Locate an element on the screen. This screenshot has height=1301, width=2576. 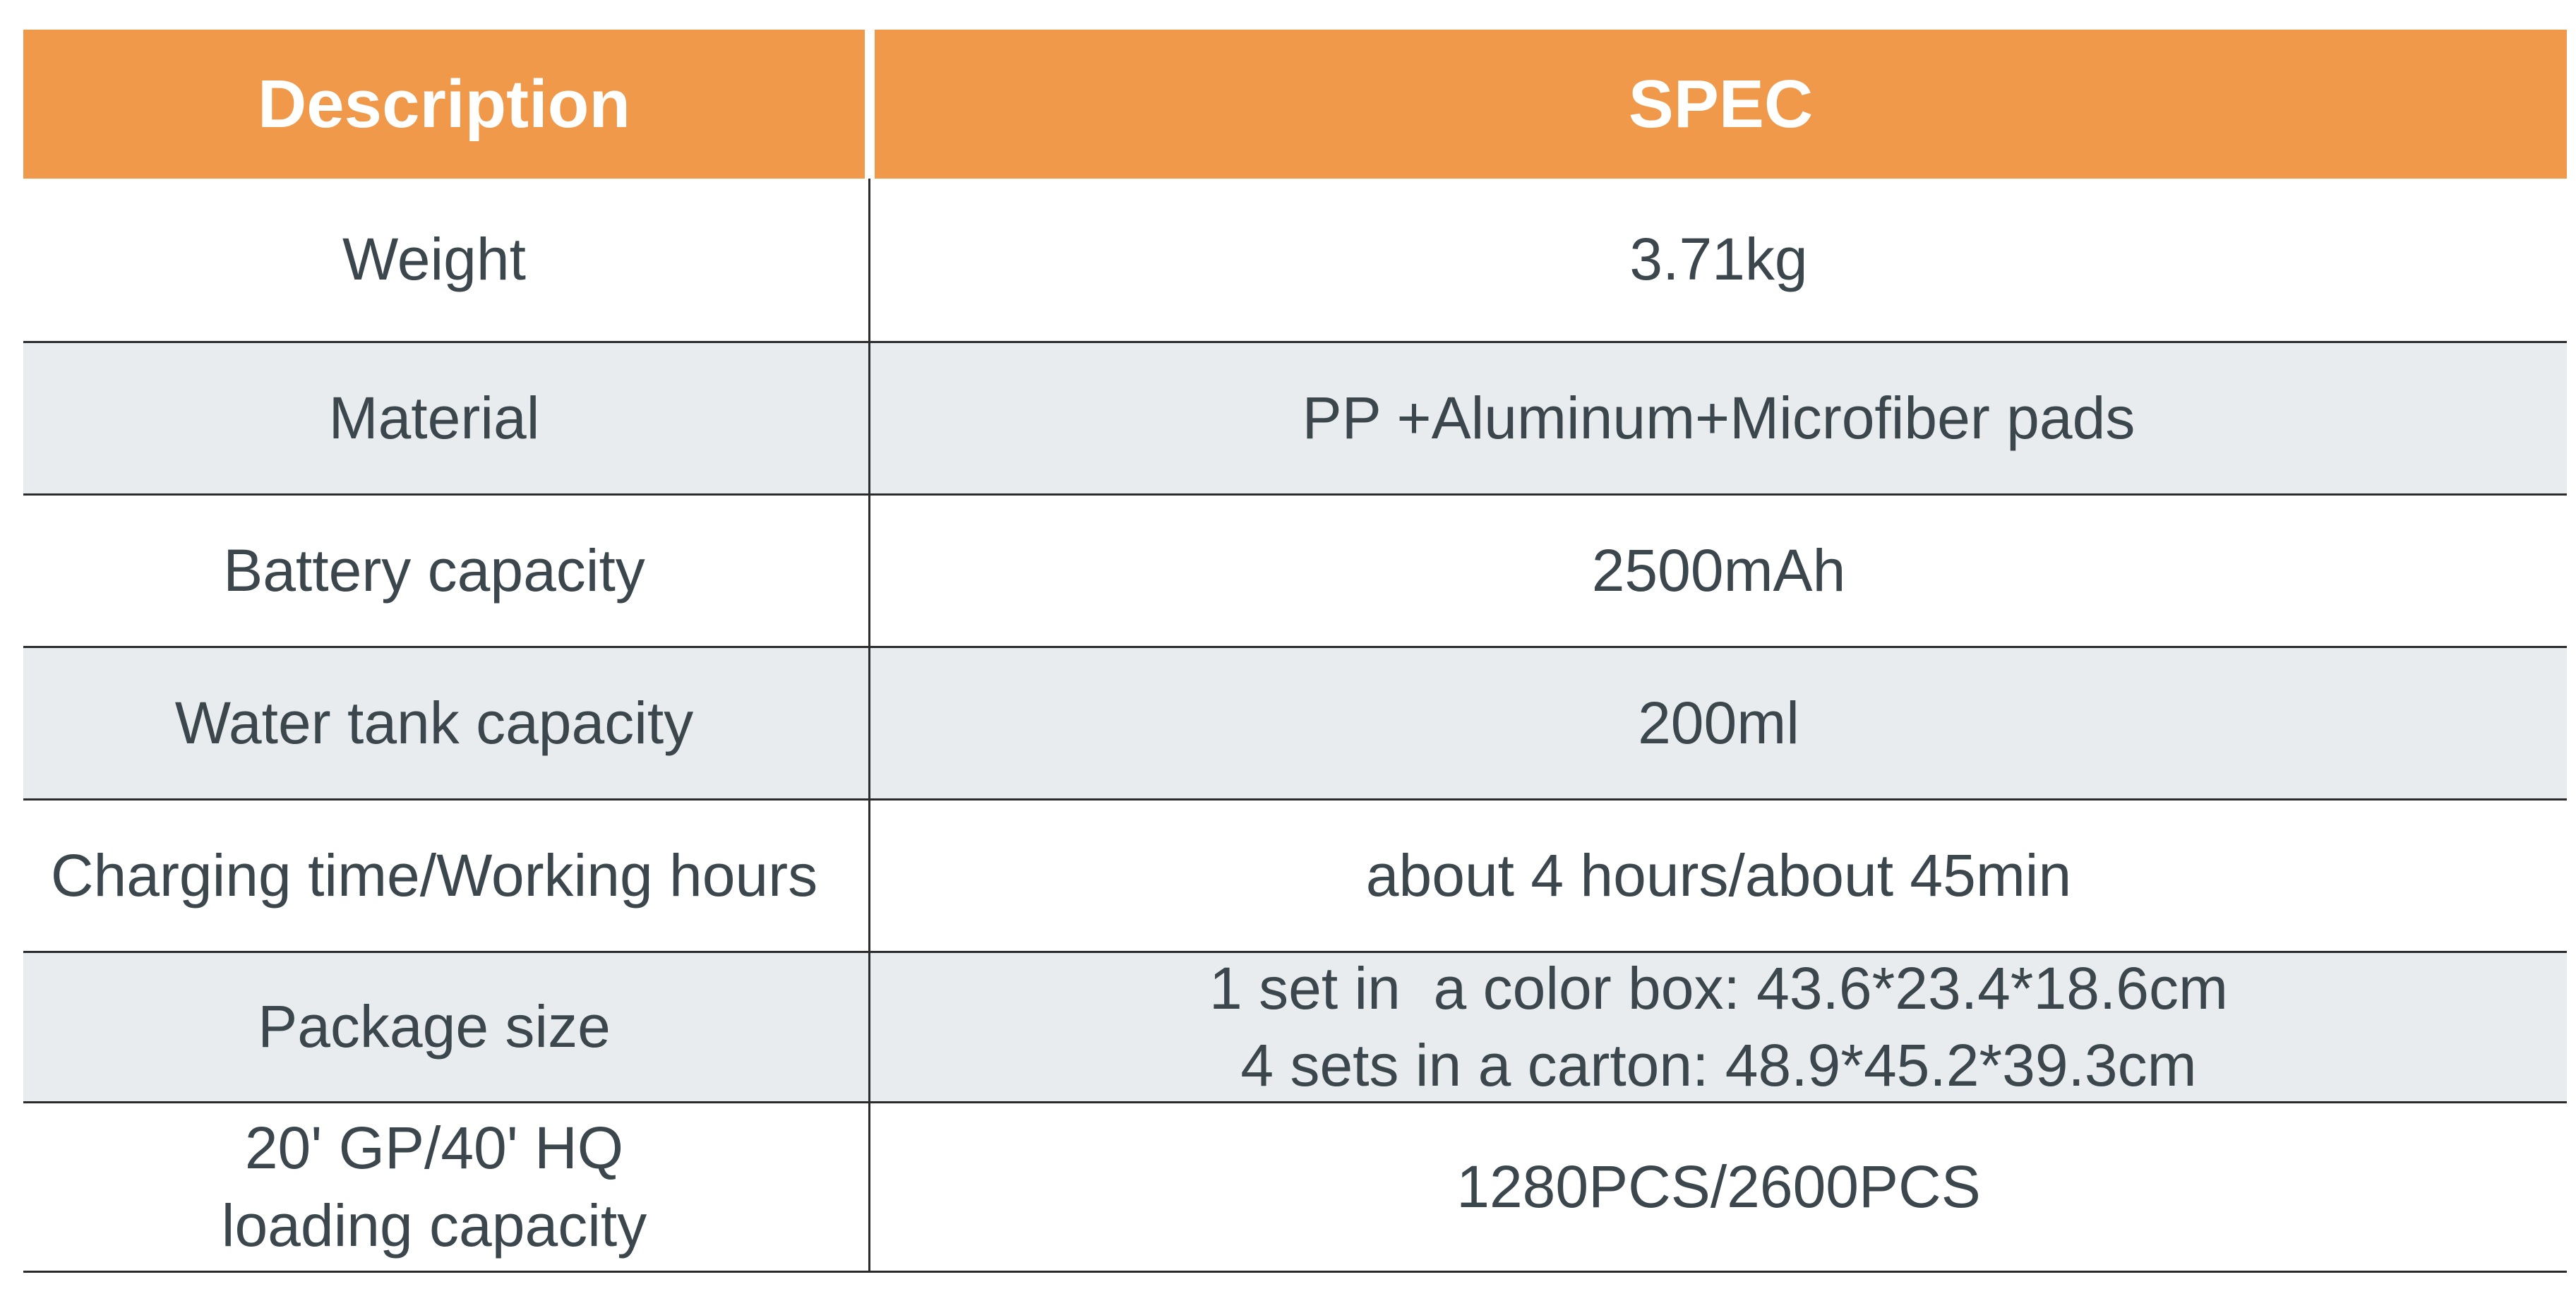
cell-text: Package size is located at coordinates (434, 1026).